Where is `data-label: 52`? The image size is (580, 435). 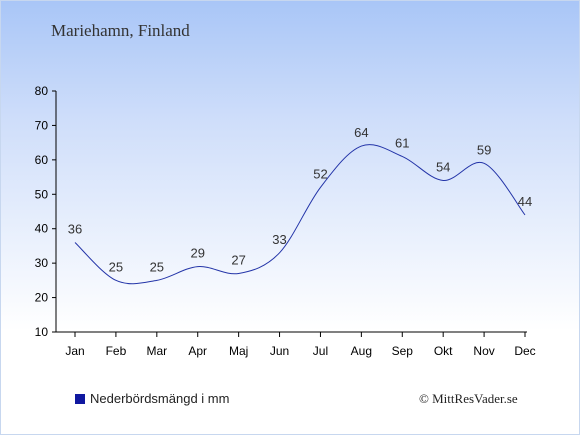 data-label: 52 is located at coordinates (320, 173).